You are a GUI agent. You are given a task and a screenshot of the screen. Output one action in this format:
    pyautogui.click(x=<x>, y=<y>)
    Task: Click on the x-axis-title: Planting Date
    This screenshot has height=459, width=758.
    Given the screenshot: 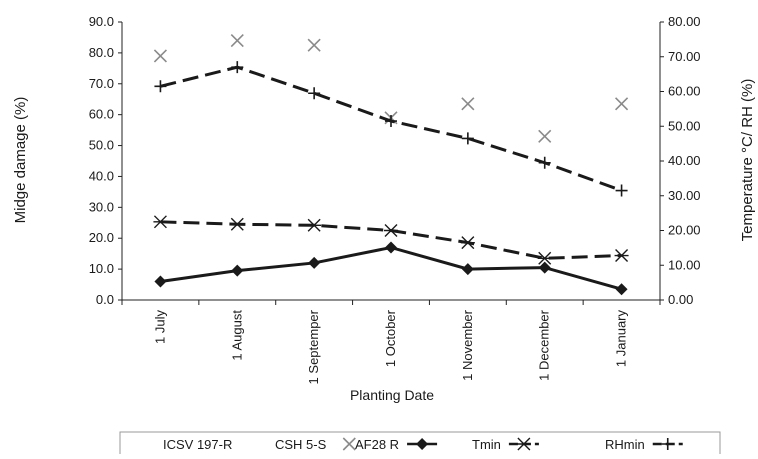 What is the action you would take?
    pyautogui.click(x=392, y=395)
    